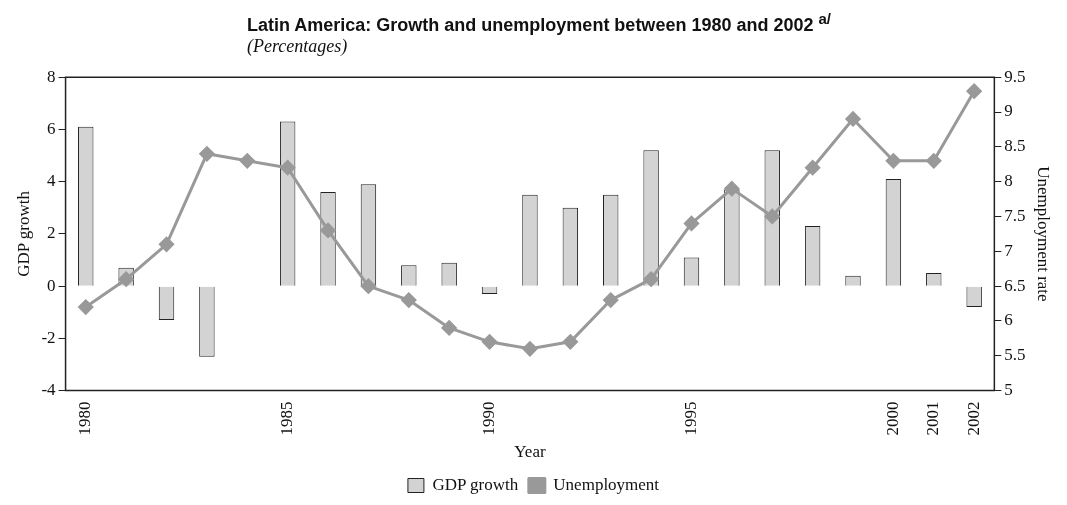  I want to click on y2-tick-label: 5.5, so click(1015, 355).